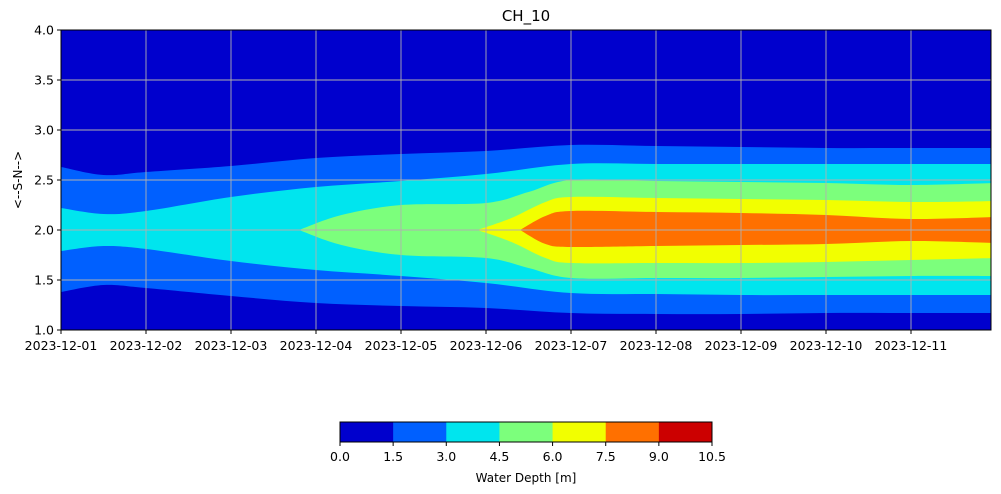 Image resolution: width=1001 pixels, height=494 pixels. Describe the element at coordinates (486, 345) in the screenshot. I see `x-tick-label: 2023-12-06` at that location.